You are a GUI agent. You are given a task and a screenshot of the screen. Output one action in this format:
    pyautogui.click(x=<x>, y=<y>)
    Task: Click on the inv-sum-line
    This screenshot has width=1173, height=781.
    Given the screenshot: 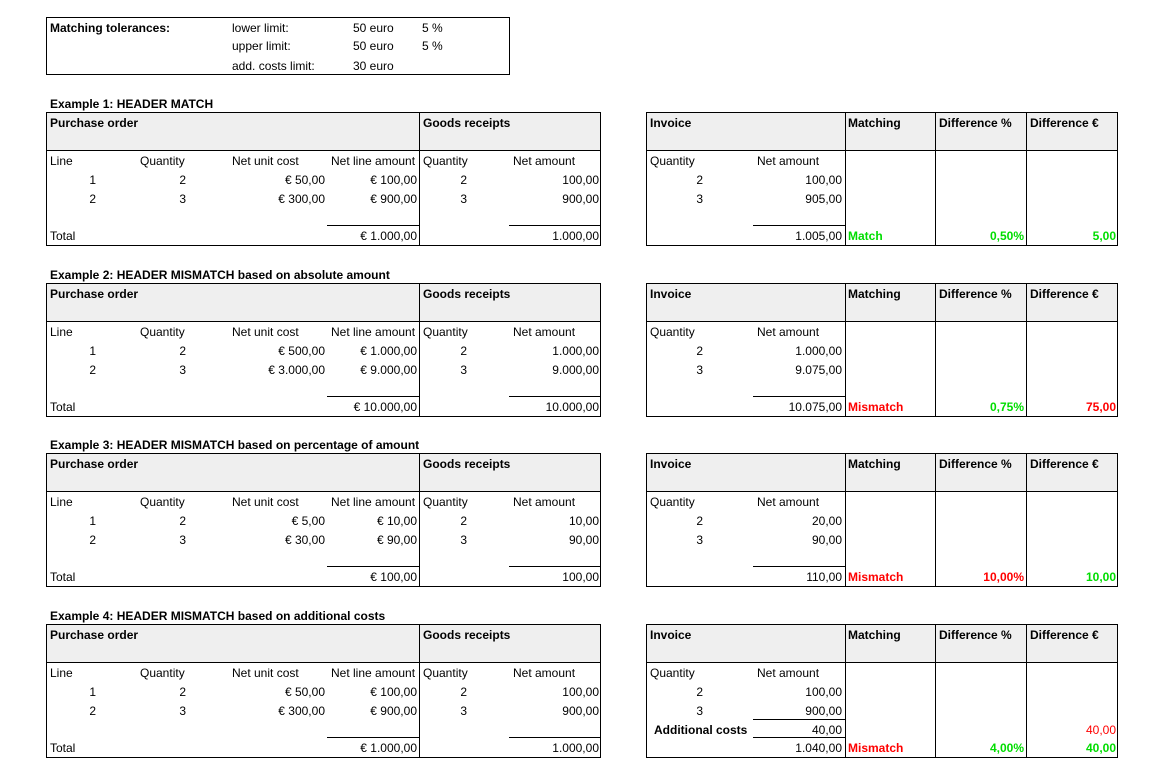 What is the action you would take?
    pyautogui.click(x=799, y=396)
    